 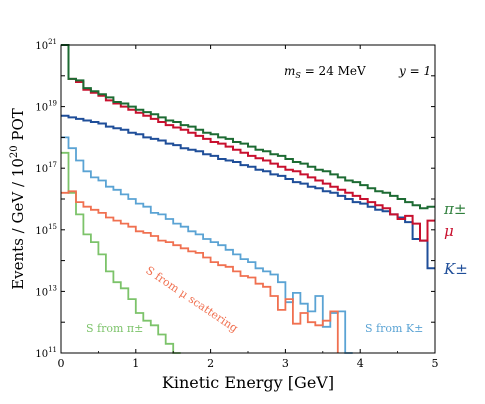 I want to click on series-label-s-from-k: S from K±, so click(x=394, y=328).